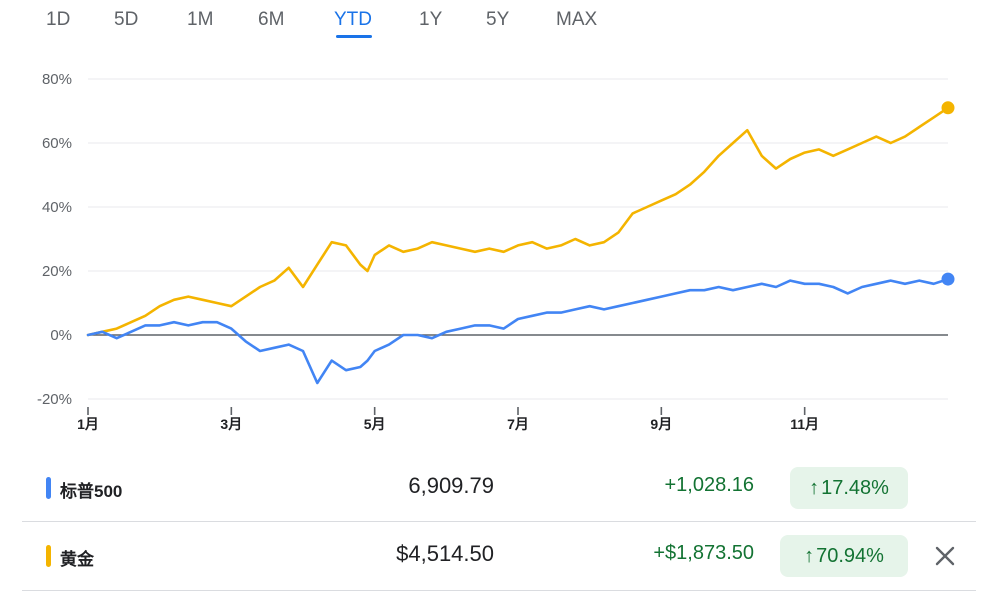  What do you see at coordinates (126, 19) in the screenshot?
I see `tab-5d: 5D` at bounding box center [126, 19].